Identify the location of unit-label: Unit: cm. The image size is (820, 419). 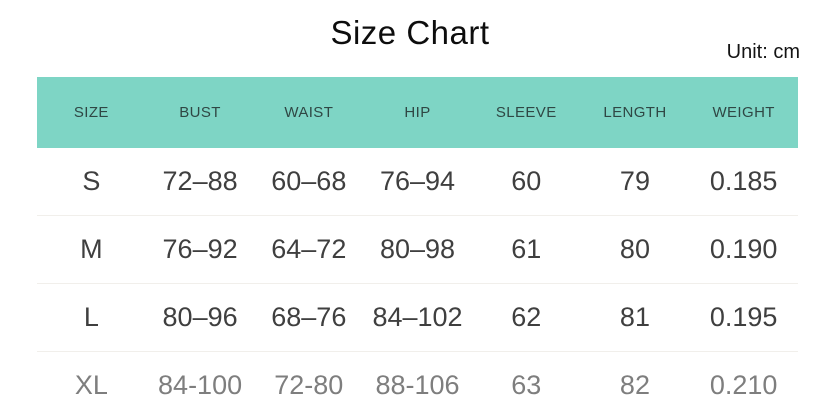
(763, 52).